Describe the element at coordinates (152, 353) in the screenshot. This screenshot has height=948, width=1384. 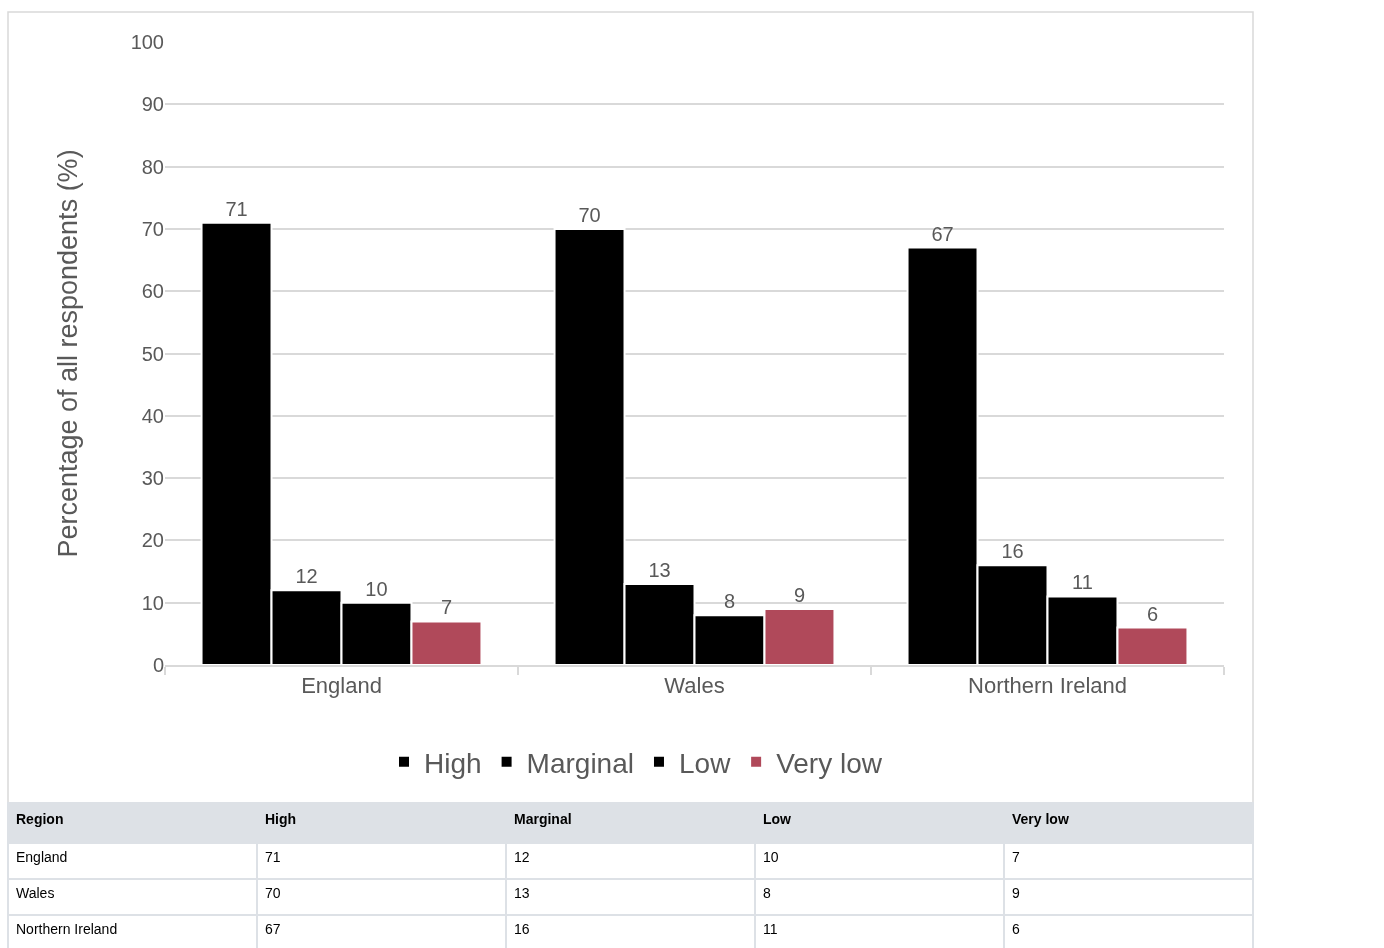
I see `y-tick-label: 50` at that location.